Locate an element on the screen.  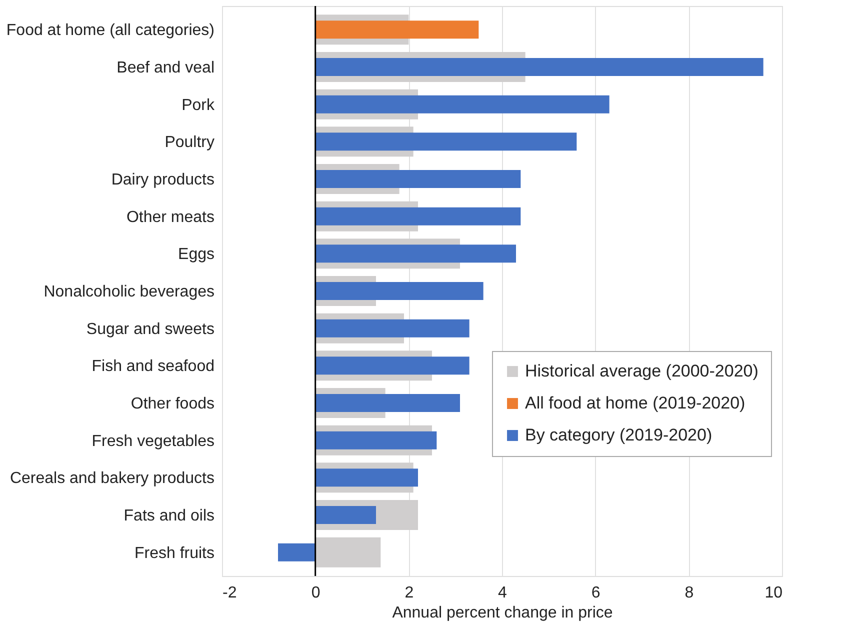
y-tick-label: Other meats is located at coordinates (170, 217).